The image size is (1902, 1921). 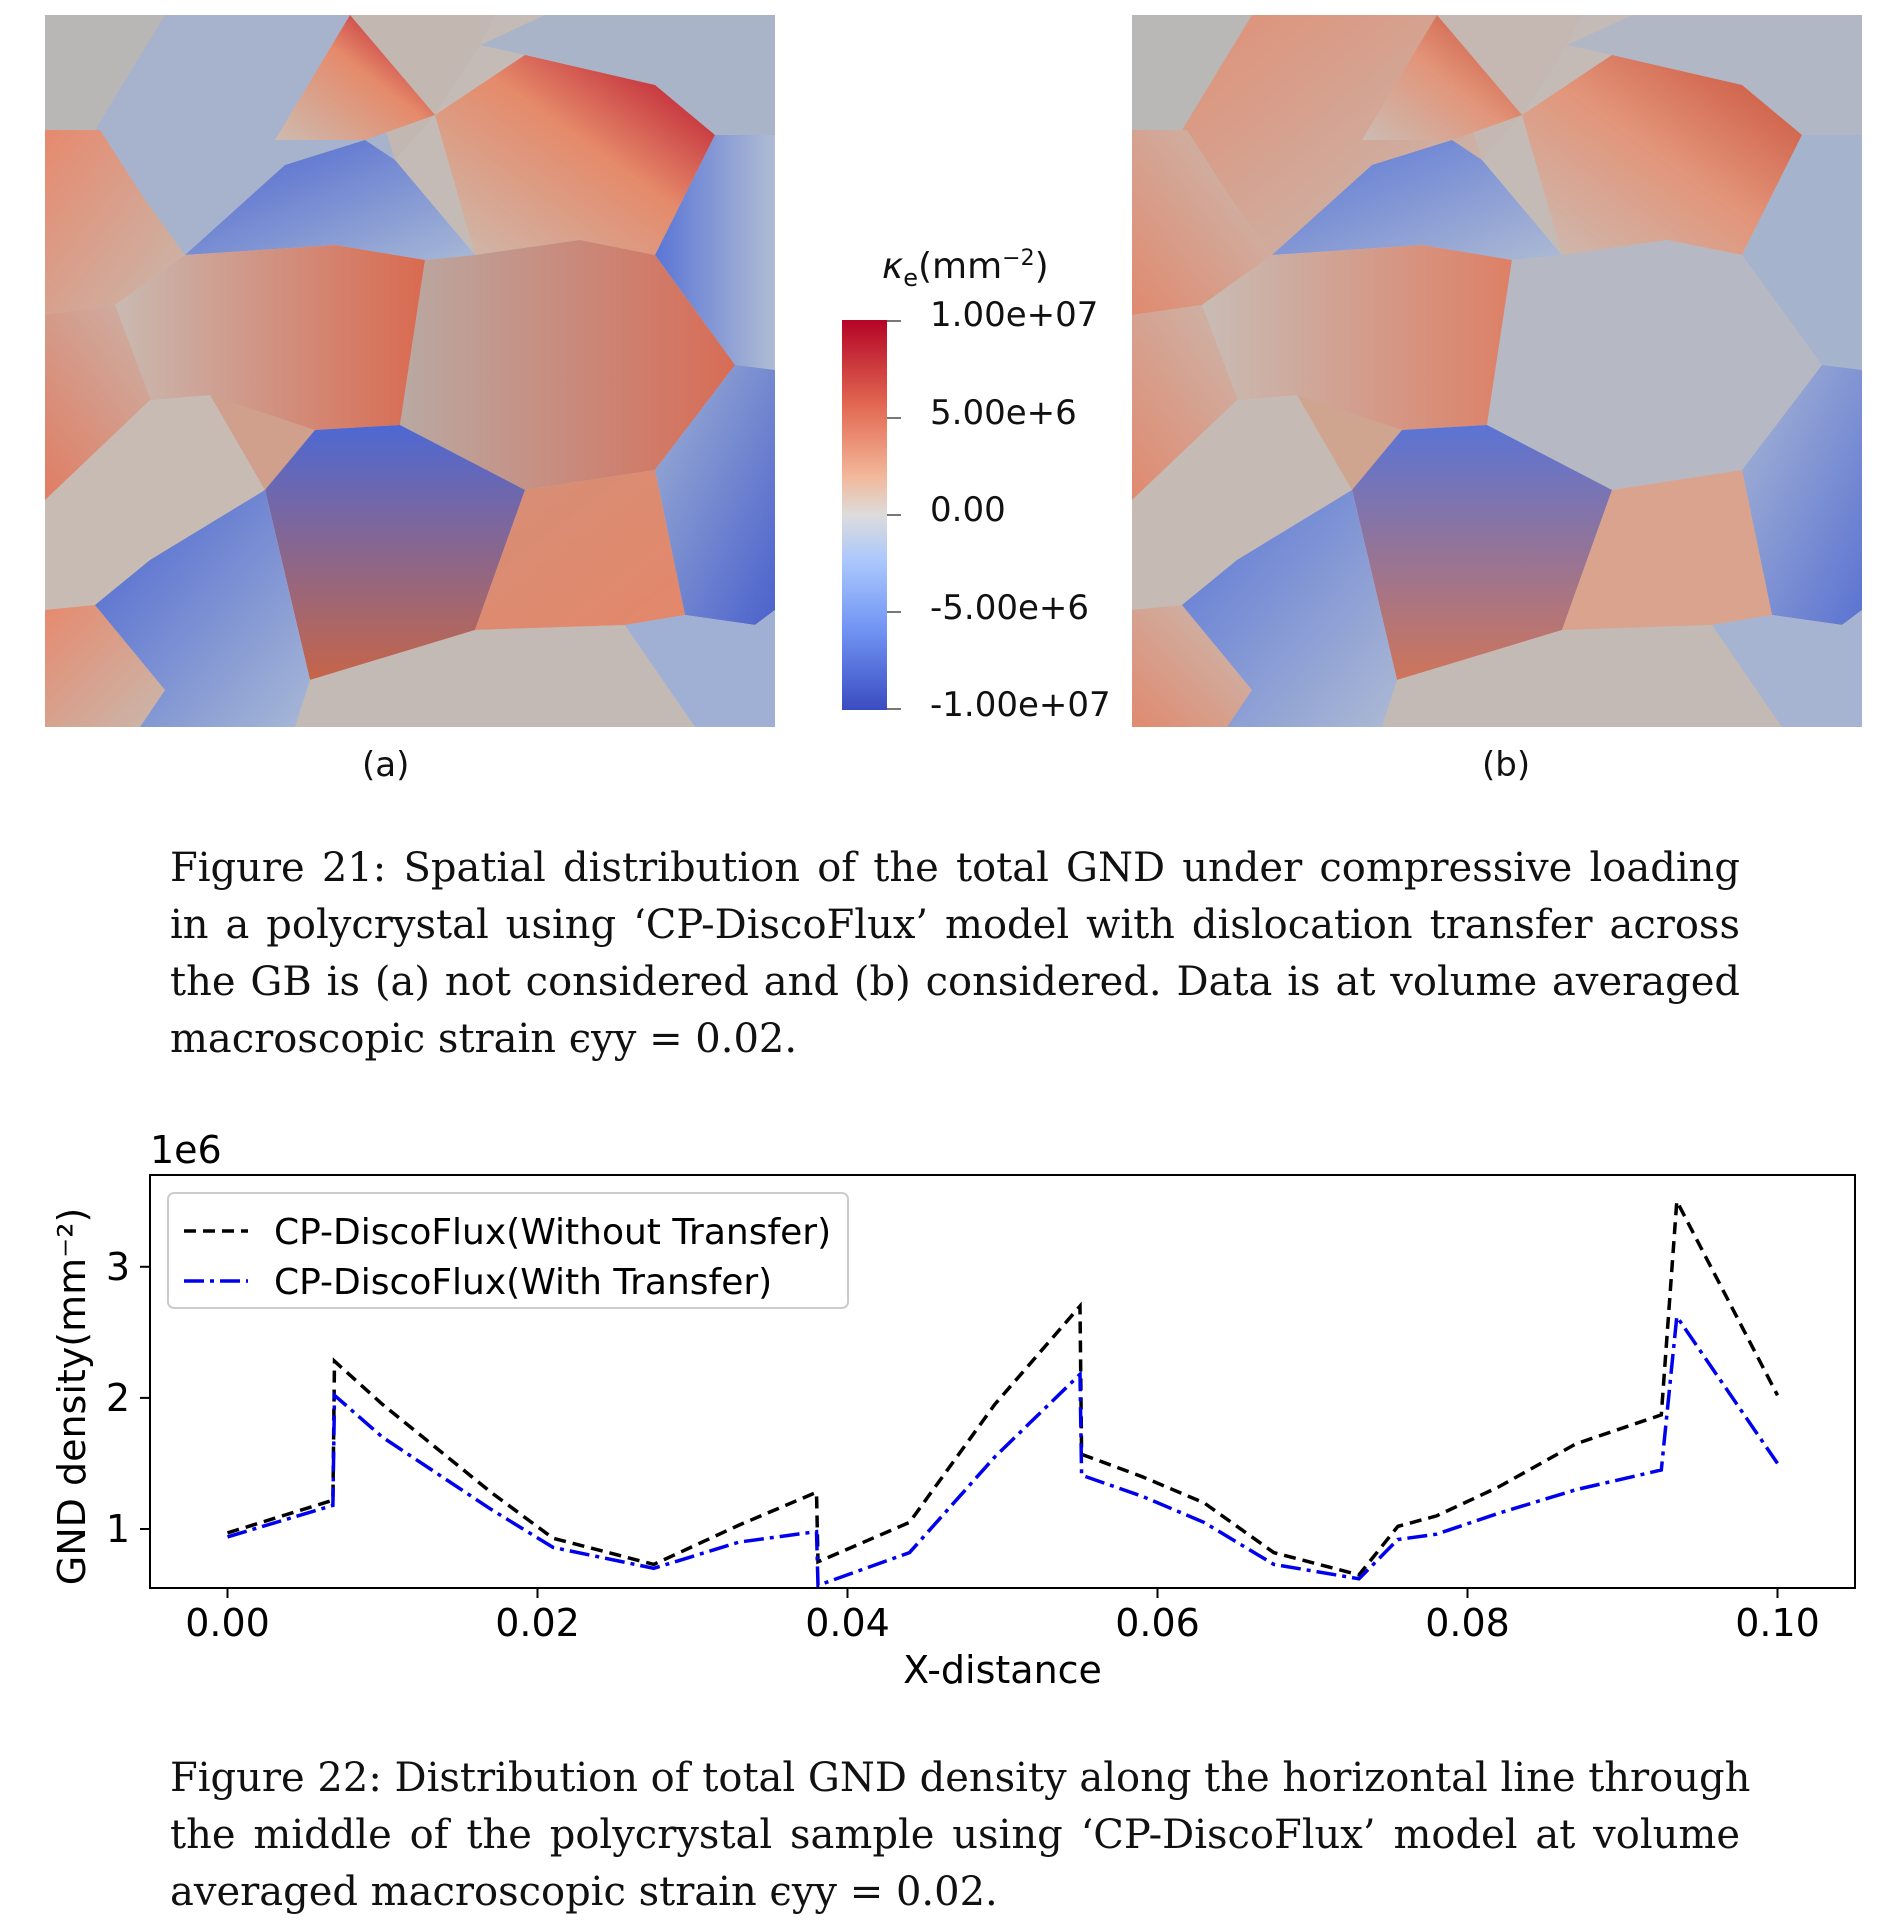 I want to click on gnd-map-a-svg, so click(x=410, y=371).